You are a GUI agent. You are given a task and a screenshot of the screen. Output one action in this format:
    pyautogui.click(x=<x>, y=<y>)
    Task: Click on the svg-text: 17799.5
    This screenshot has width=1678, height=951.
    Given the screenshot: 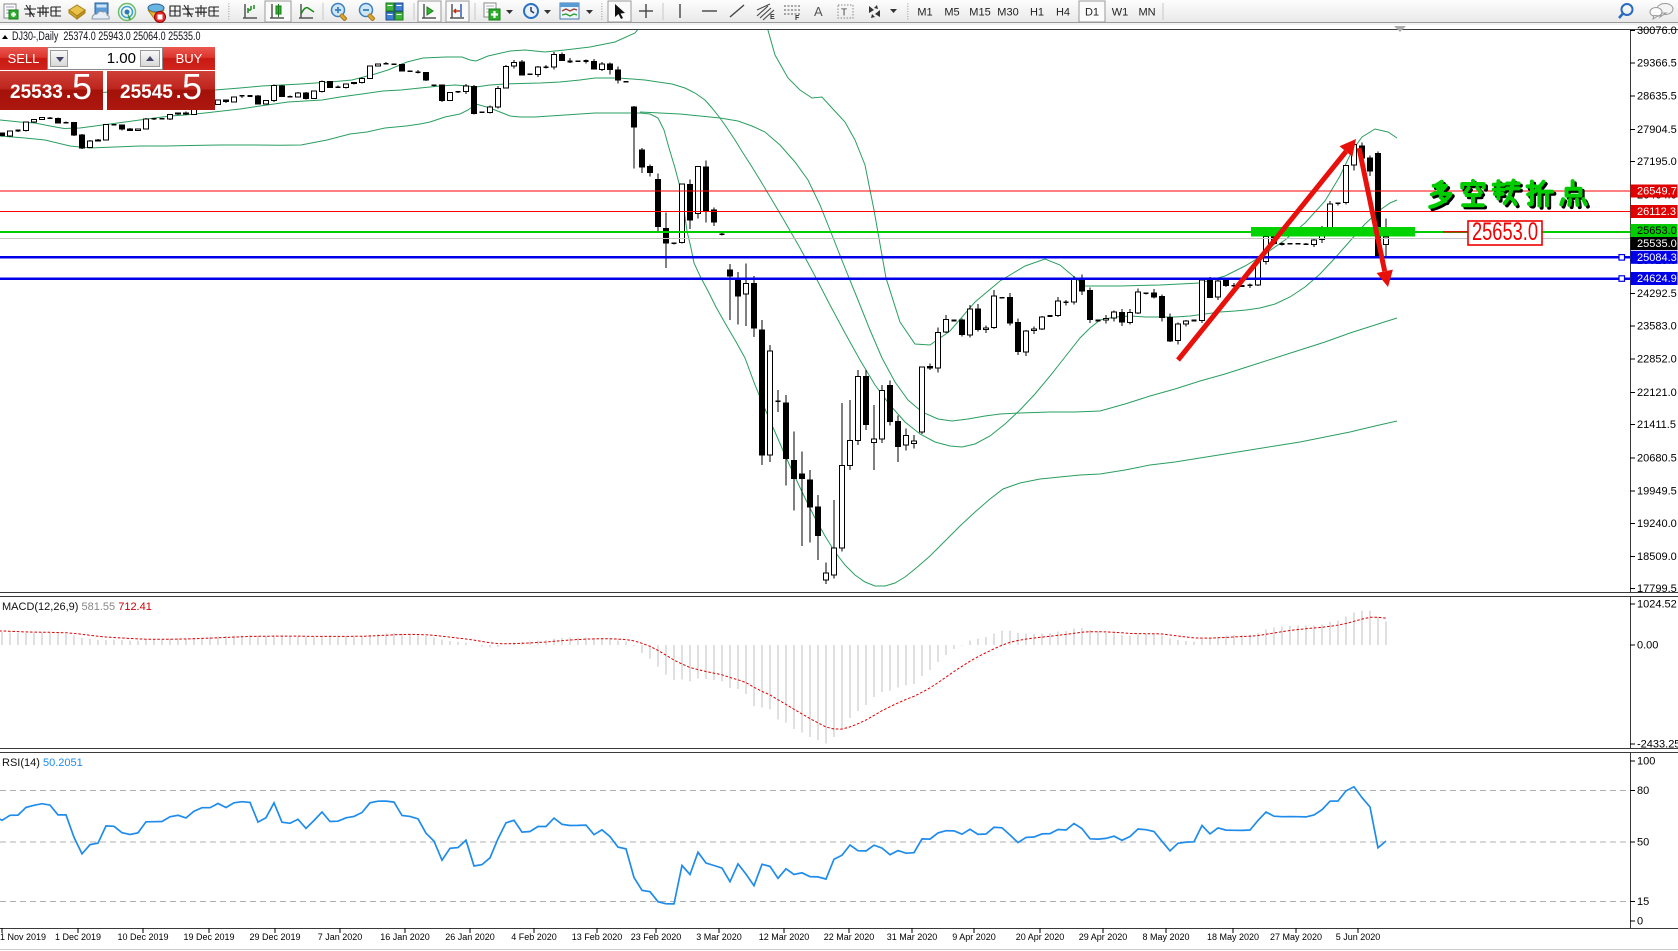 What is the action you would take?
    pyautogui.click(x=1657, y=589)
    